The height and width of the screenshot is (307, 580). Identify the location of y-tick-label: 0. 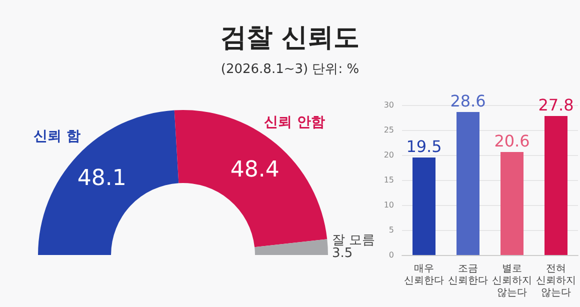
(391, 255).